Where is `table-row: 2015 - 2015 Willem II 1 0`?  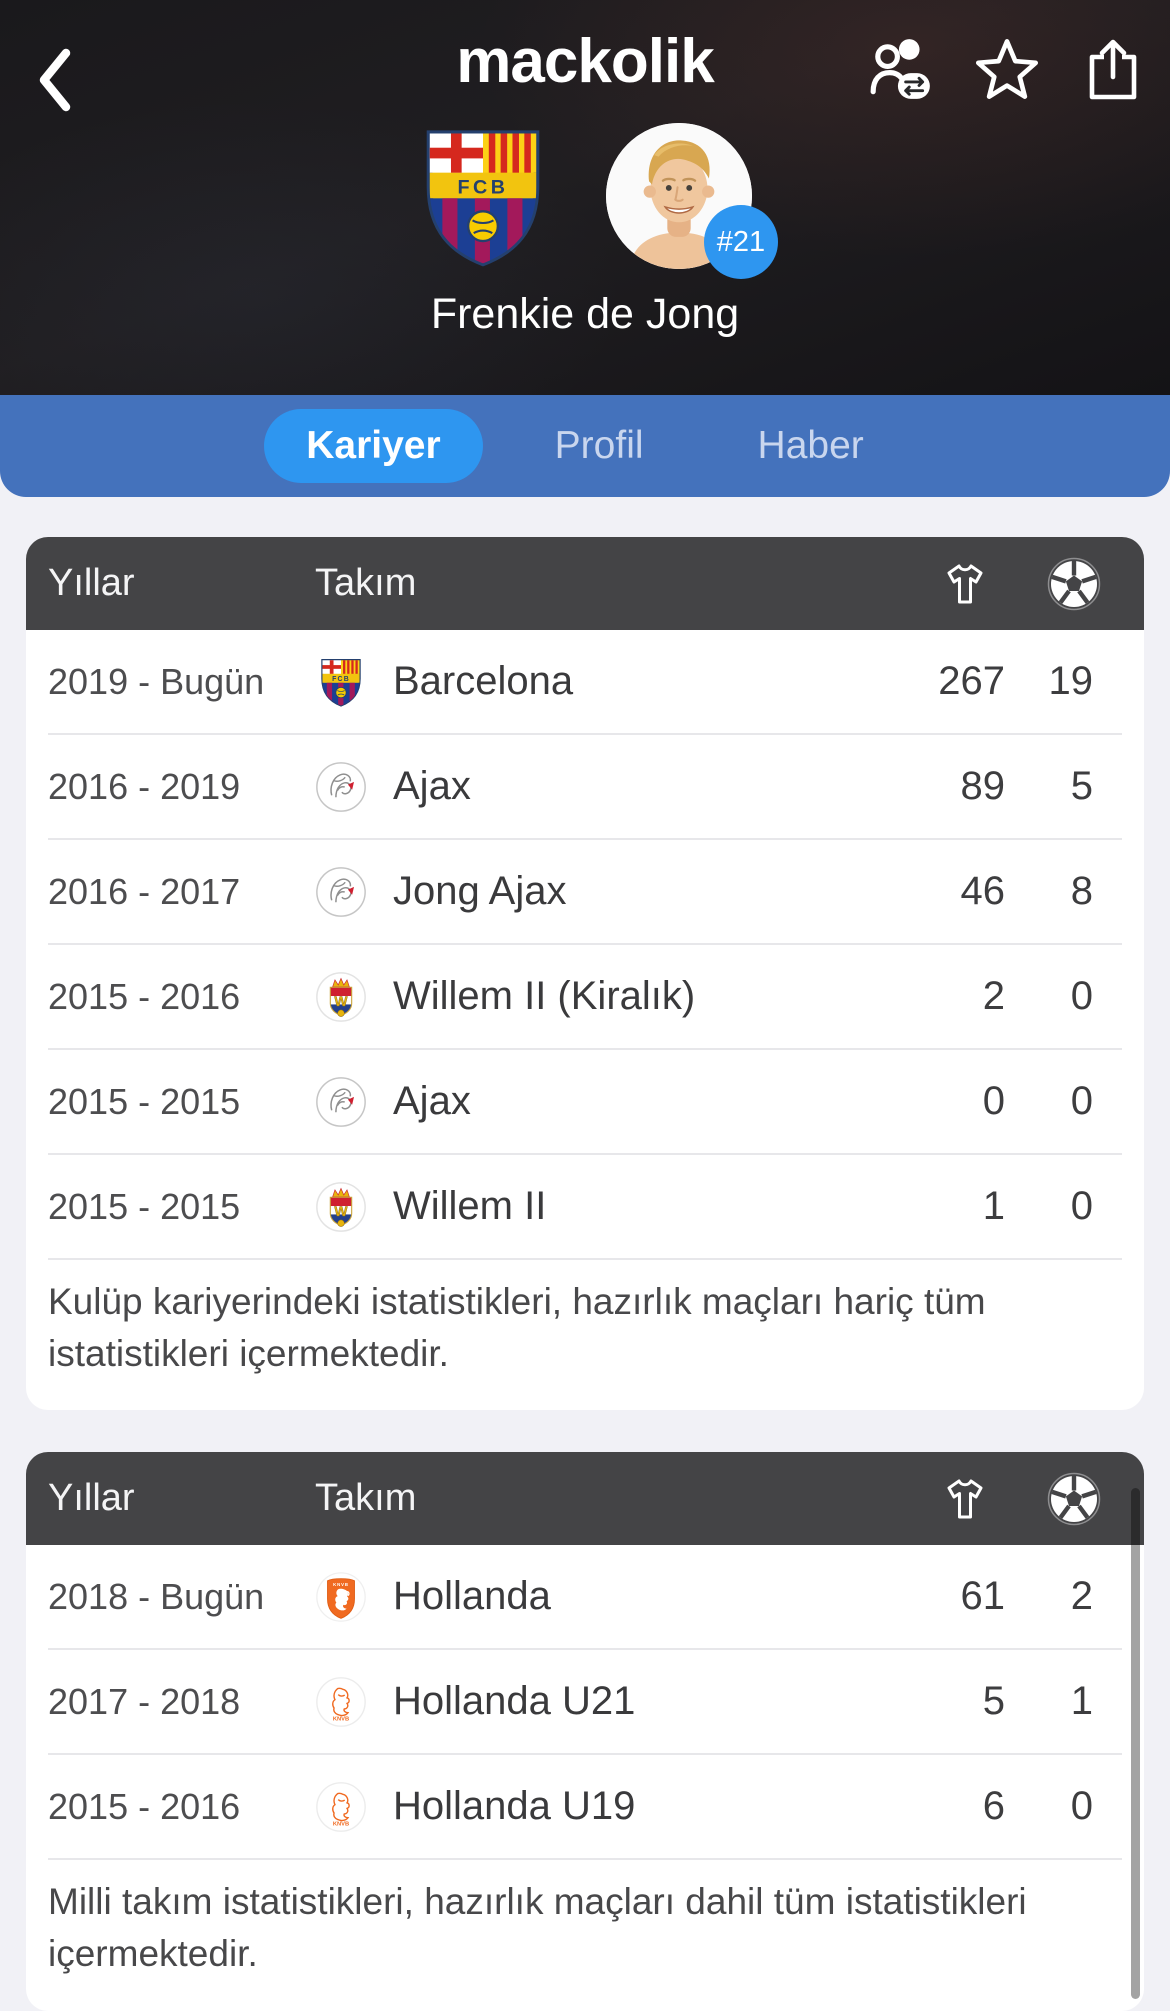
table-row: 2015 - 2015 Willem II 1 0 is located at coordinates (585, 1206).